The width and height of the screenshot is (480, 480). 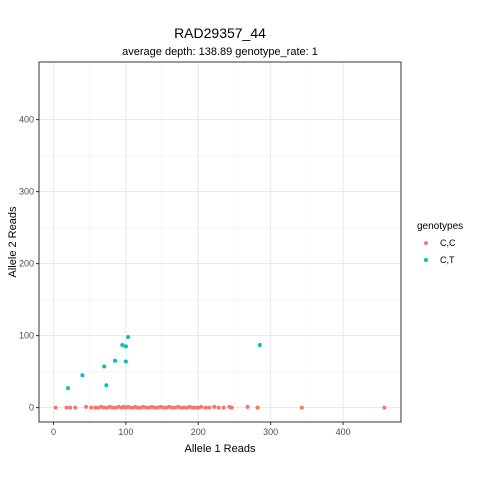 What do you see at coordinates (220, 372) in the screenshot?
I see `data-points` at bounding box center [220, 372].